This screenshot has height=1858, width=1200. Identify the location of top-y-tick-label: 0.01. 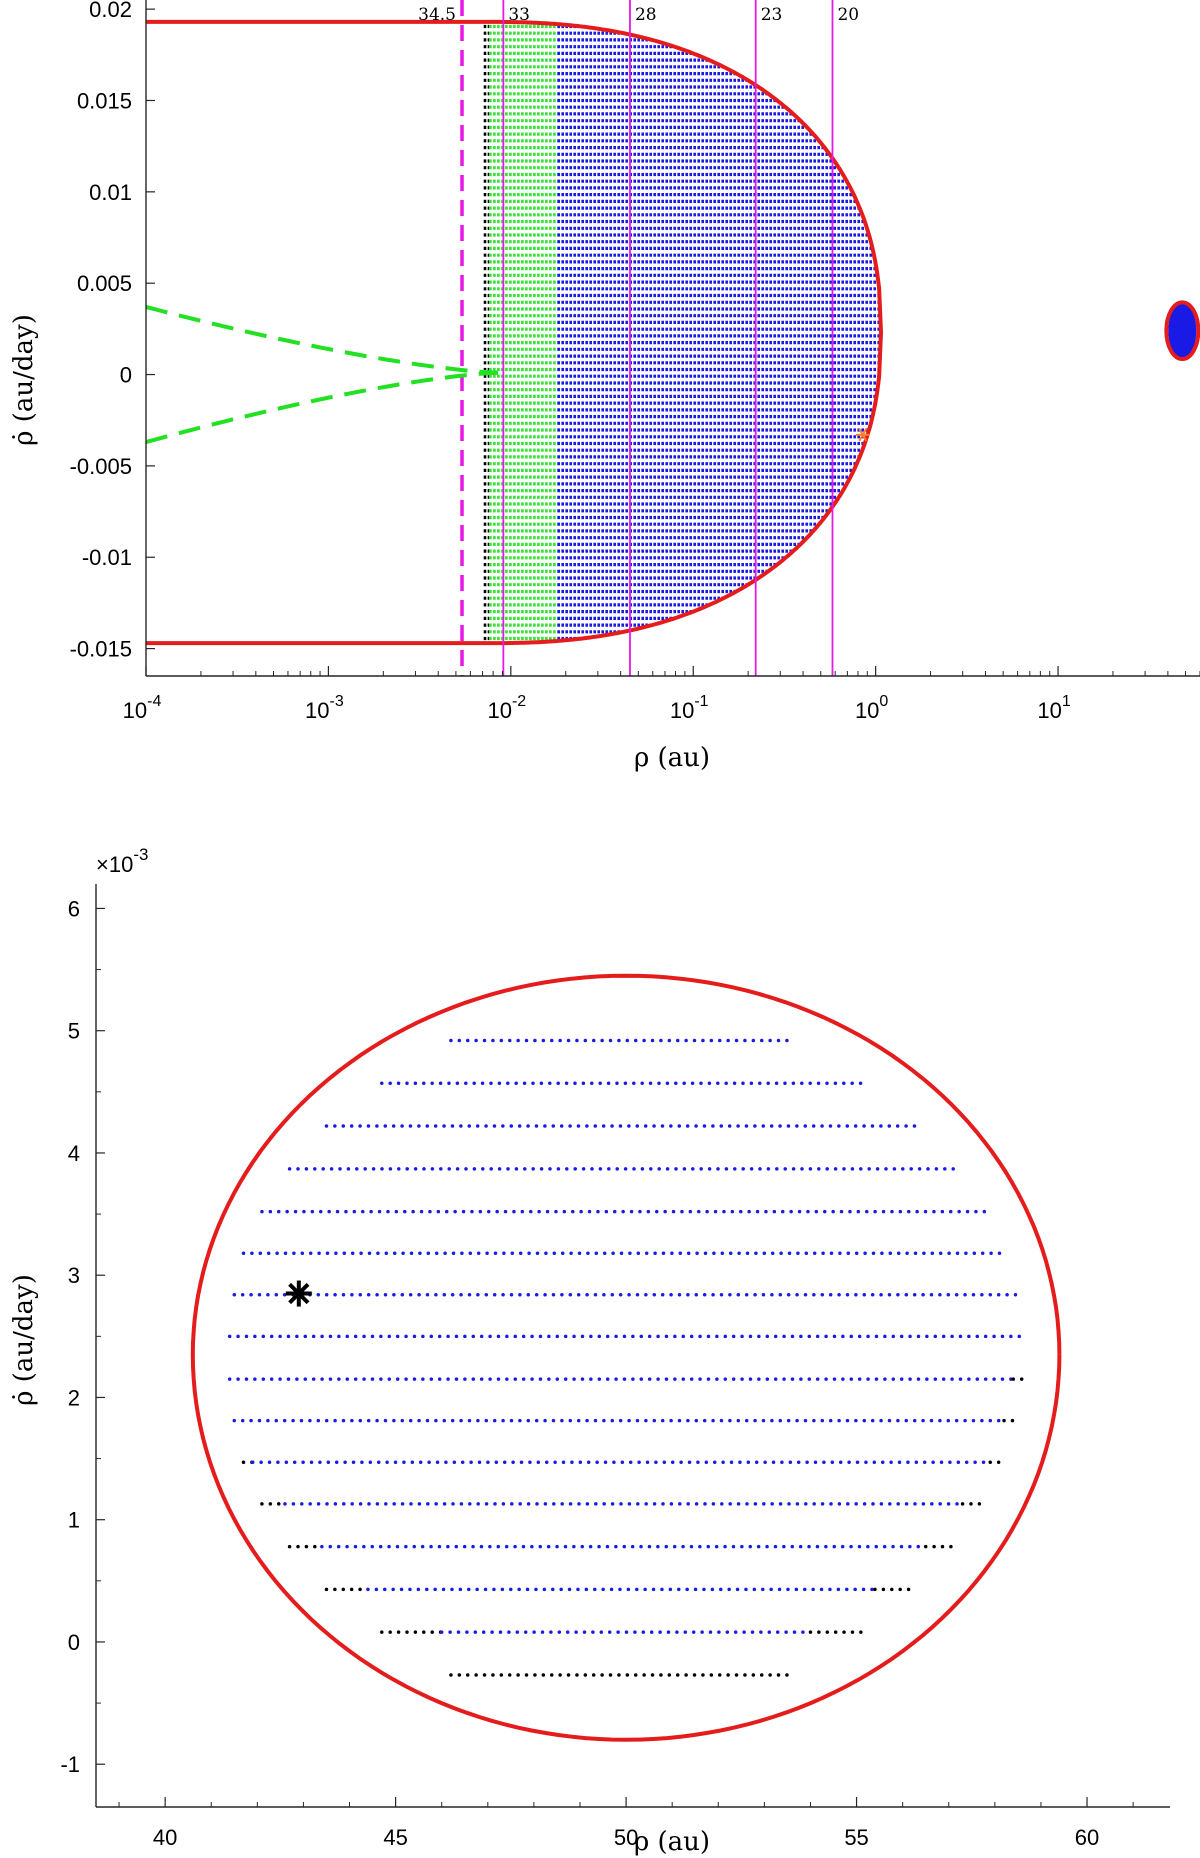
(110, 192).